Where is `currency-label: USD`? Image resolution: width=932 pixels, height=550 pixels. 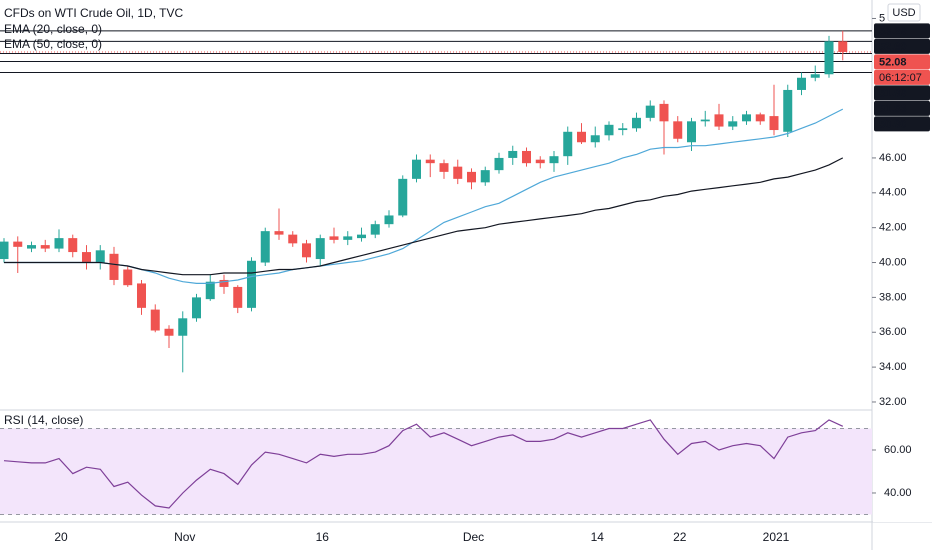 currency-label: USD is located at coordinates (903, 13).